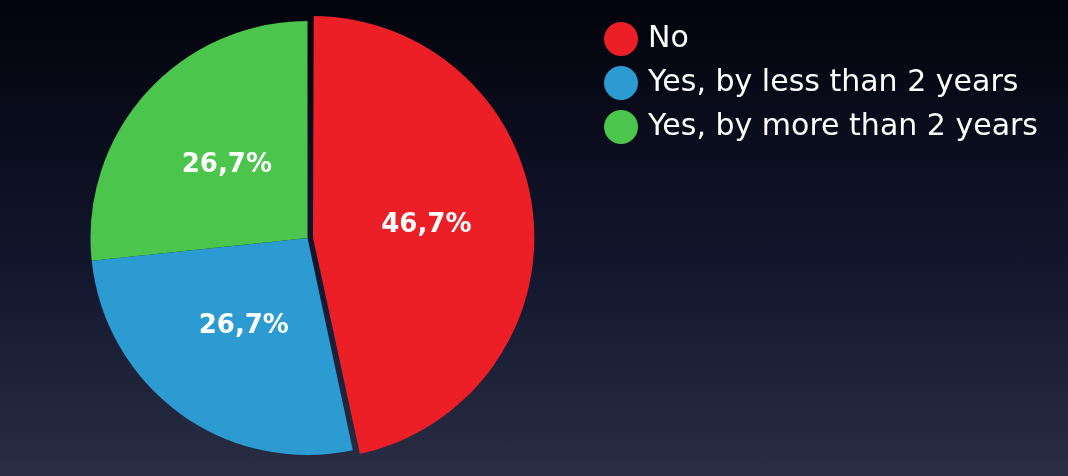  What do you see at coordinates (668, 36) in the screenshot?
I see `legend-label: No` at bounding box center [668, 36].